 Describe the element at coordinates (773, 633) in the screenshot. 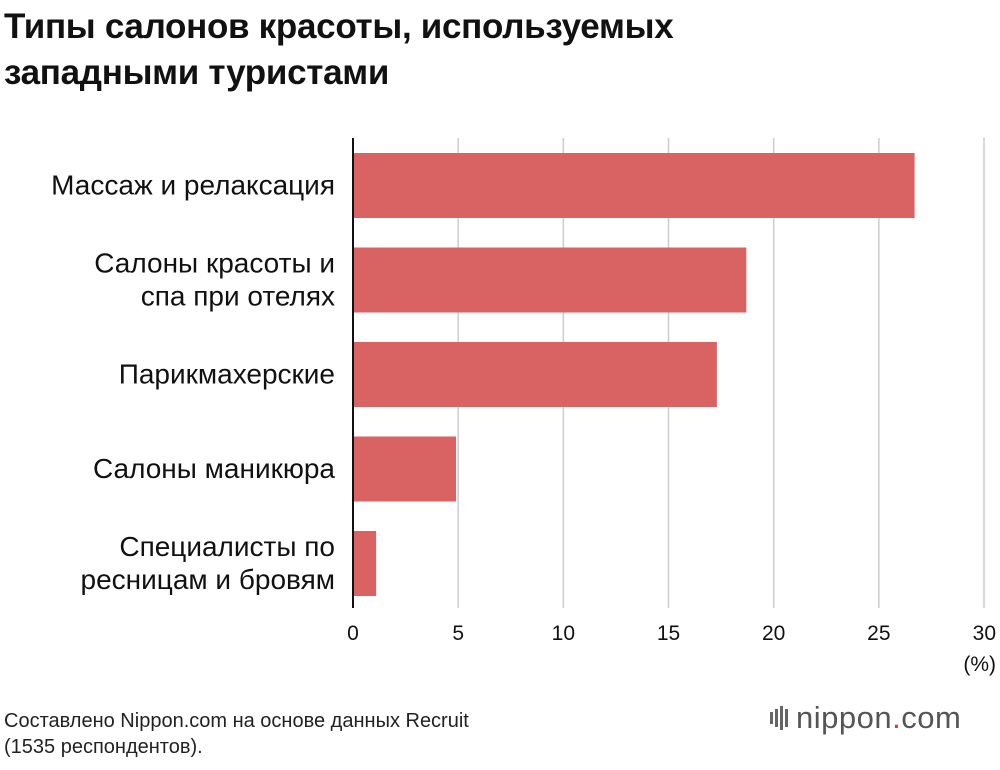

I see `x-tick-label: 20` at that location.